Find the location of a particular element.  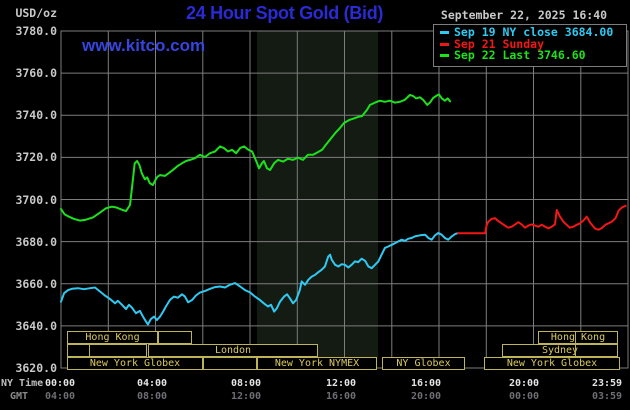

ny-time-tick-label: 08:00 is located at coordinates (246, 383).